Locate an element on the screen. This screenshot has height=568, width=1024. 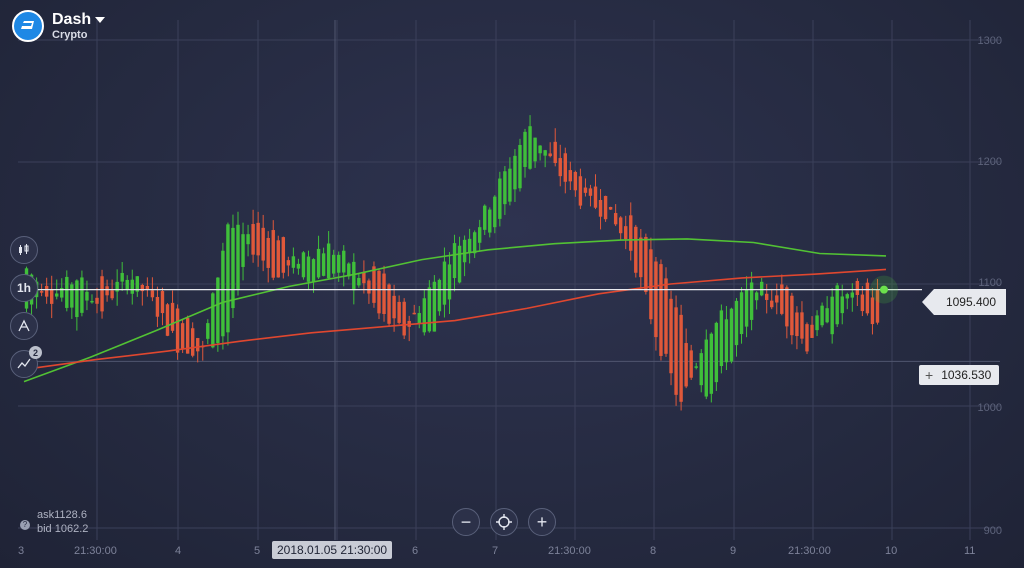
crosshair-icon is located at coordinates (504, 522).